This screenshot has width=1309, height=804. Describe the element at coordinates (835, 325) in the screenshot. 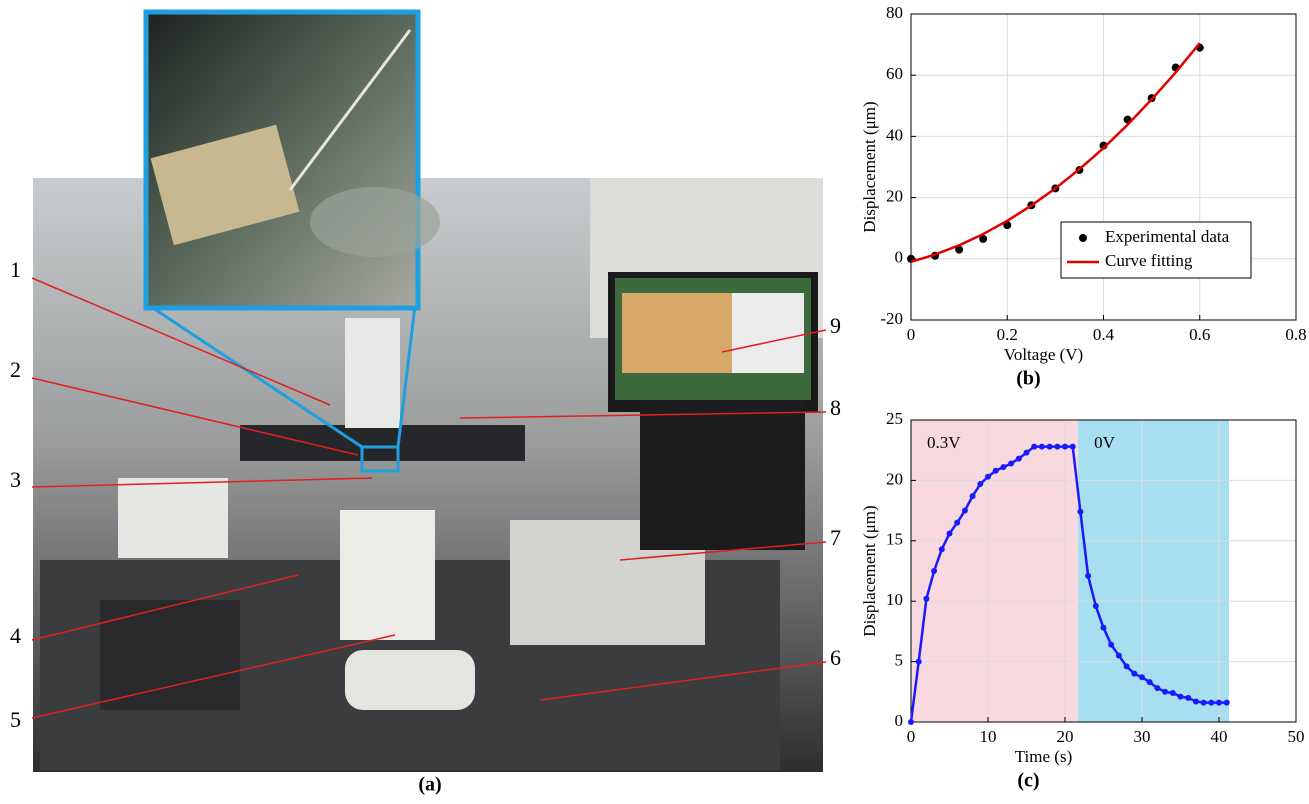

I see `photo-label: 9` at that location.